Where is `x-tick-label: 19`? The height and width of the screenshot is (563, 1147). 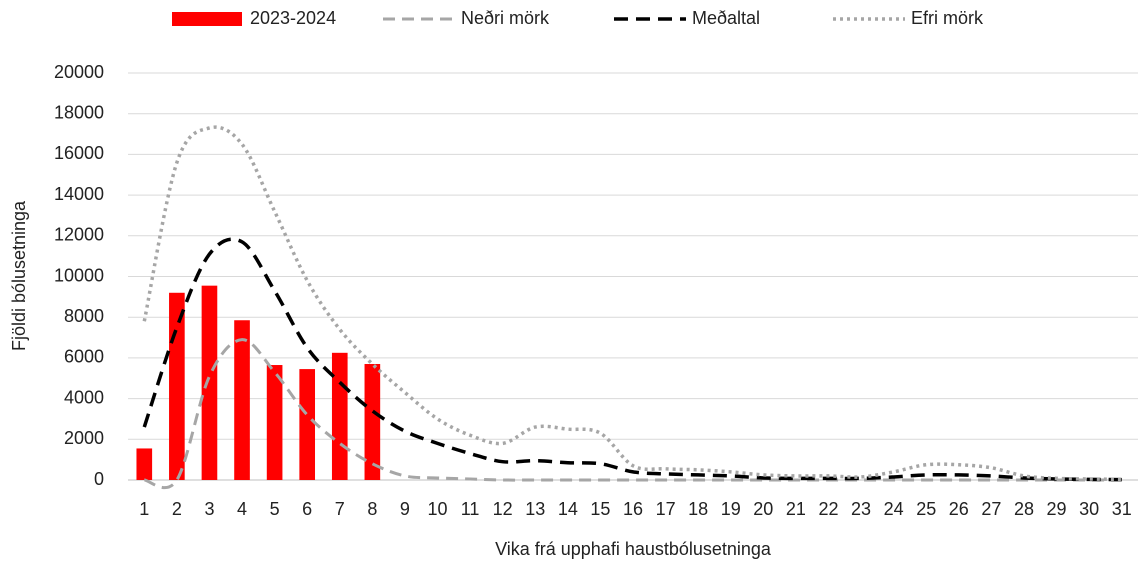 x-tick-label: 19 is located at coordinates (731, 509).